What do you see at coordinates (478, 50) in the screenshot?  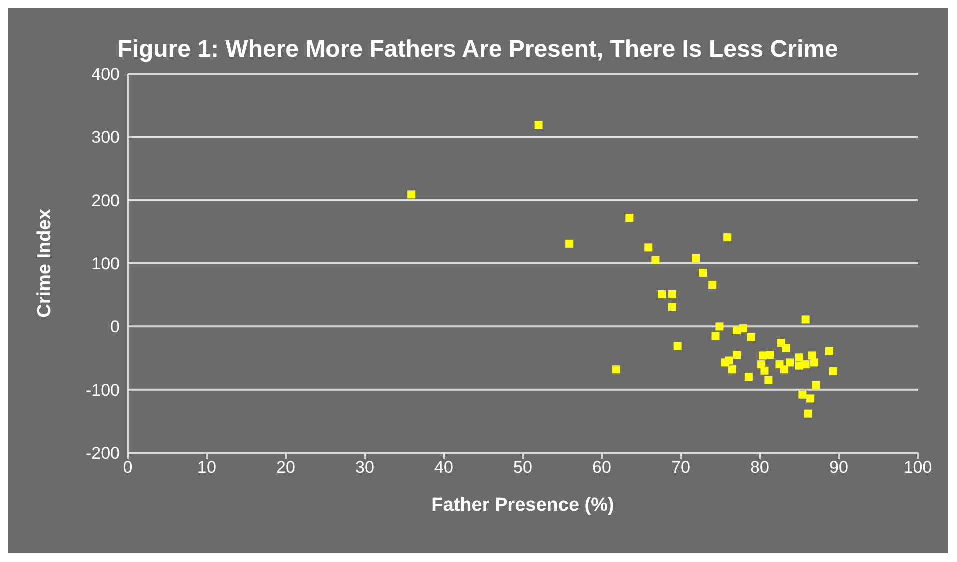 I see `chart-title: Figure 1: Where More Fathers Are Present, There Is Less Crime` at bounding box center [478, 50].